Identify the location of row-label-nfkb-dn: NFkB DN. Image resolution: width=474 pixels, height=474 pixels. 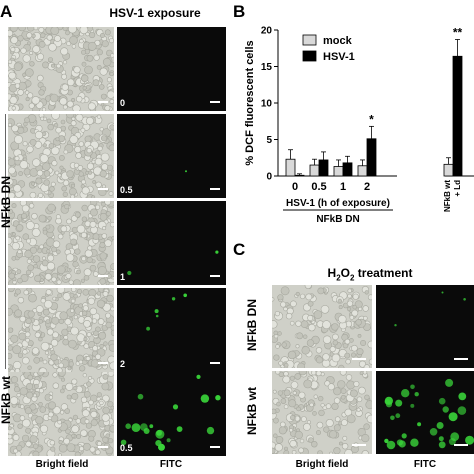
(6, 202).